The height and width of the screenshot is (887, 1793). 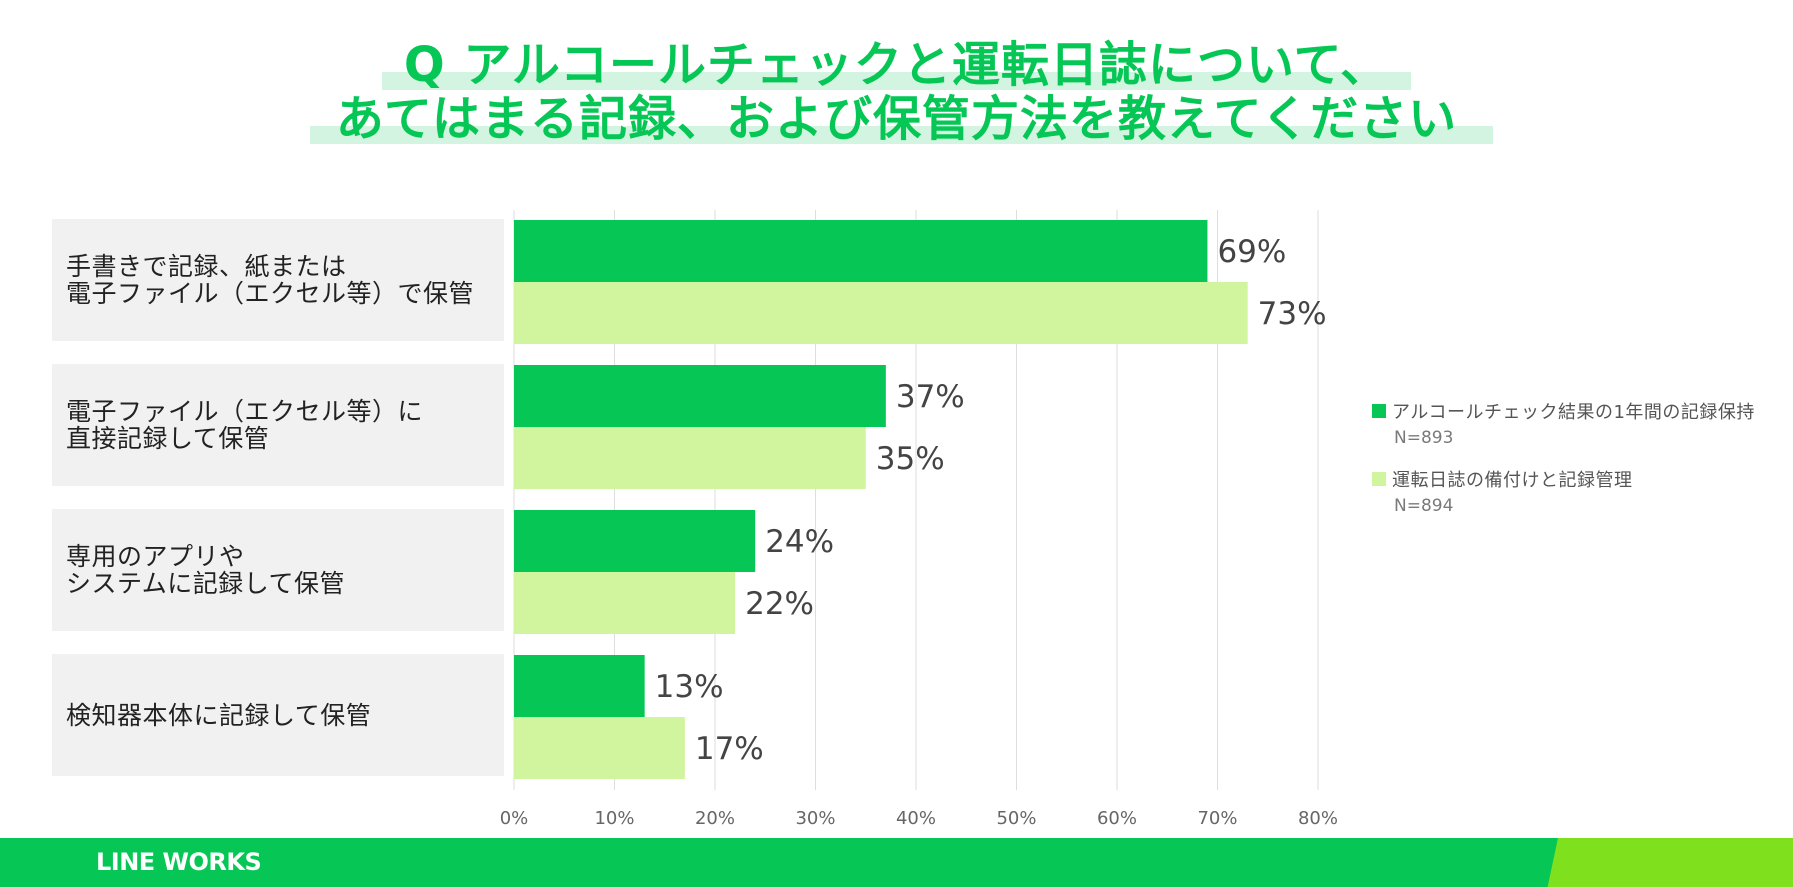 What do you see at coordinates (1424, 438) in the screenshot?
I see `legend-n-series-1: N=893` at bounding box center [1424, 438].